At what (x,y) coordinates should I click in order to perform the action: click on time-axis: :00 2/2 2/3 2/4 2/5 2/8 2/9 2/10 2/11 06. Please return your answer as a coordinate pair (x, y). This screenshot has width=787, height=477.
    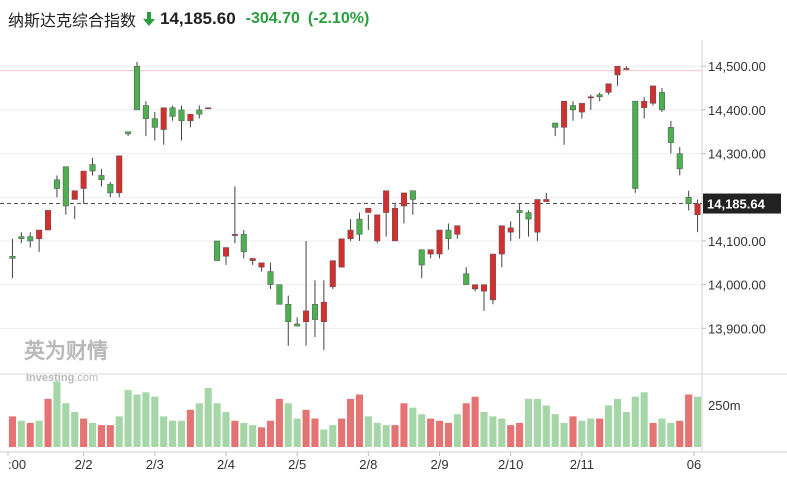
    Looking at the image, I should click on (354, 462).